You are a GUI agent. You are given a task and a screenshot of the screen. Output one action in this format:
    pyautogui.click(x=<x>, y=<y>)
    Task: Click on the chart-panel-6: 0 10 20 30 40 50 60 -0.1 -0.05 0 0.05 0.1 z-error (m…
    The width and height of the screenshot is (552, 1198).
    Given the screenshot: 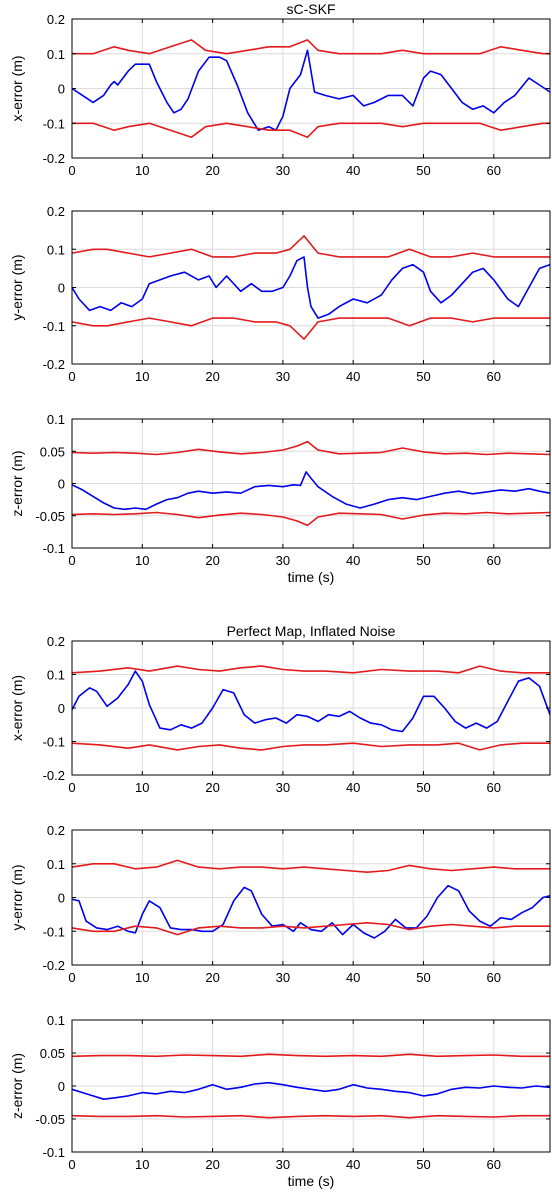 What is the action you would take?
    pyautogui.click(x=280, y=1101)
    